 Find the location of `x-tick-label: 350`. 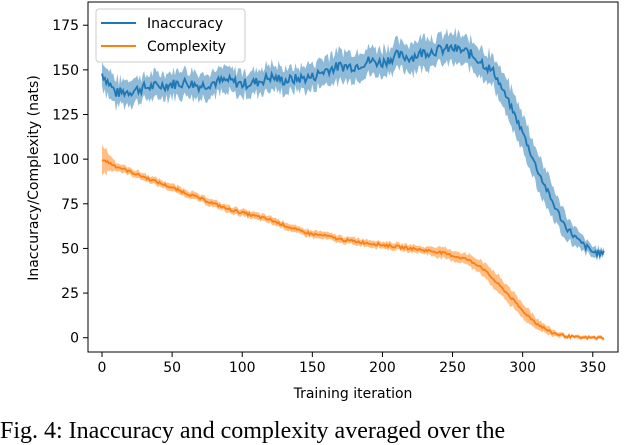

x-tick-label: 350 is located at coordinates (592, 368).